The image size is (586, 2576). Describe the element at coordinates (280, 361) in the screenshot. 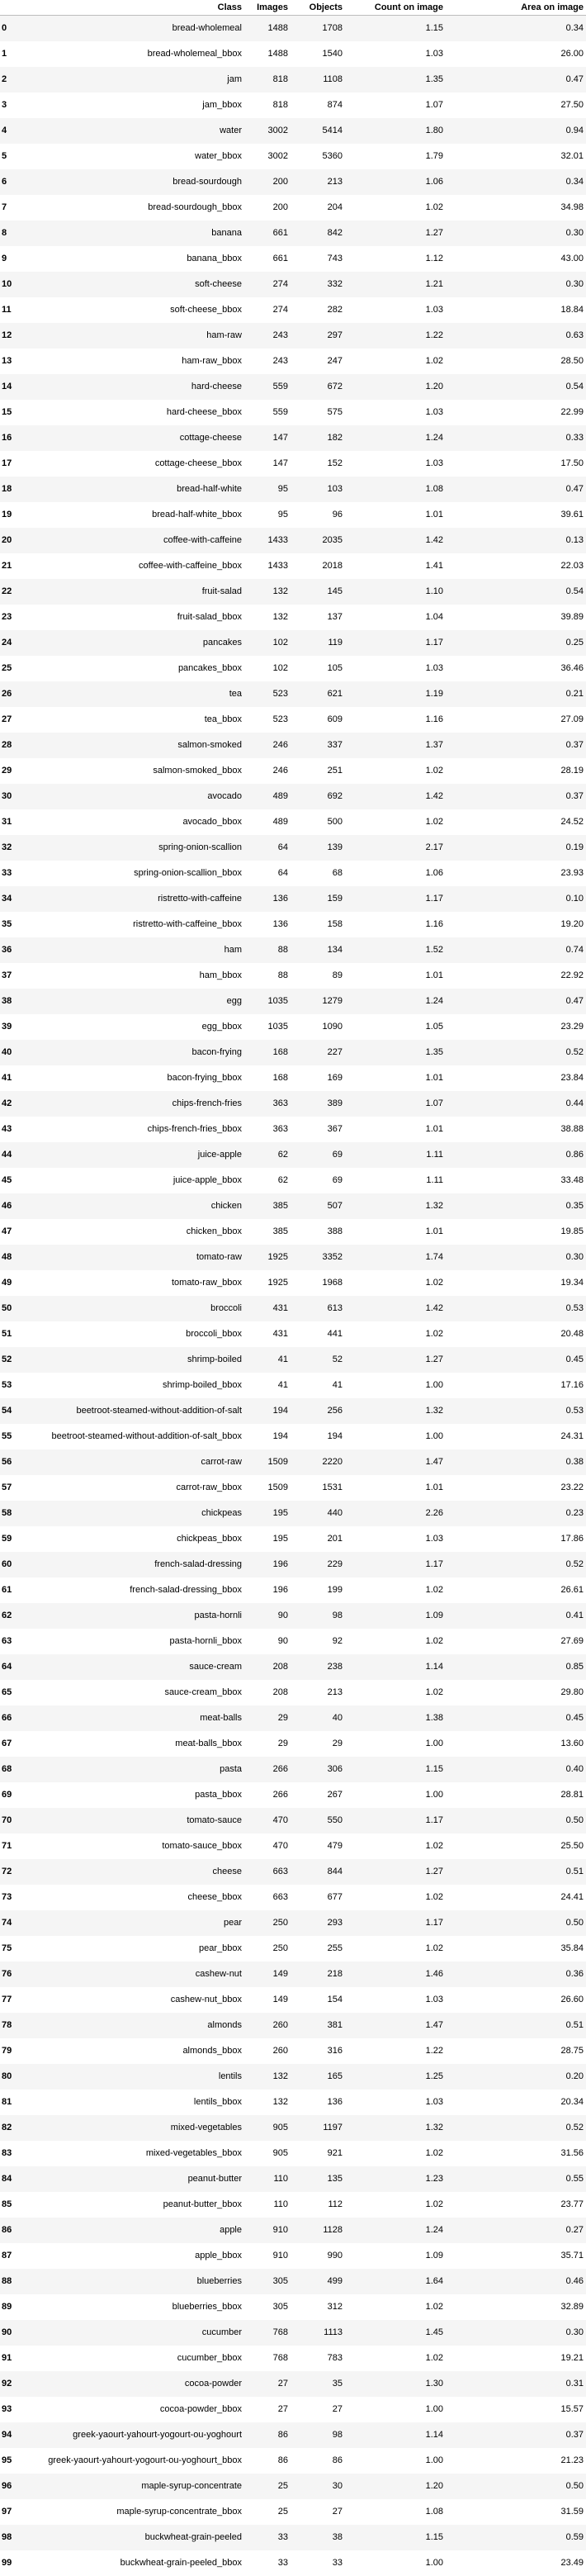

I see `cell-images: 243` at that location.